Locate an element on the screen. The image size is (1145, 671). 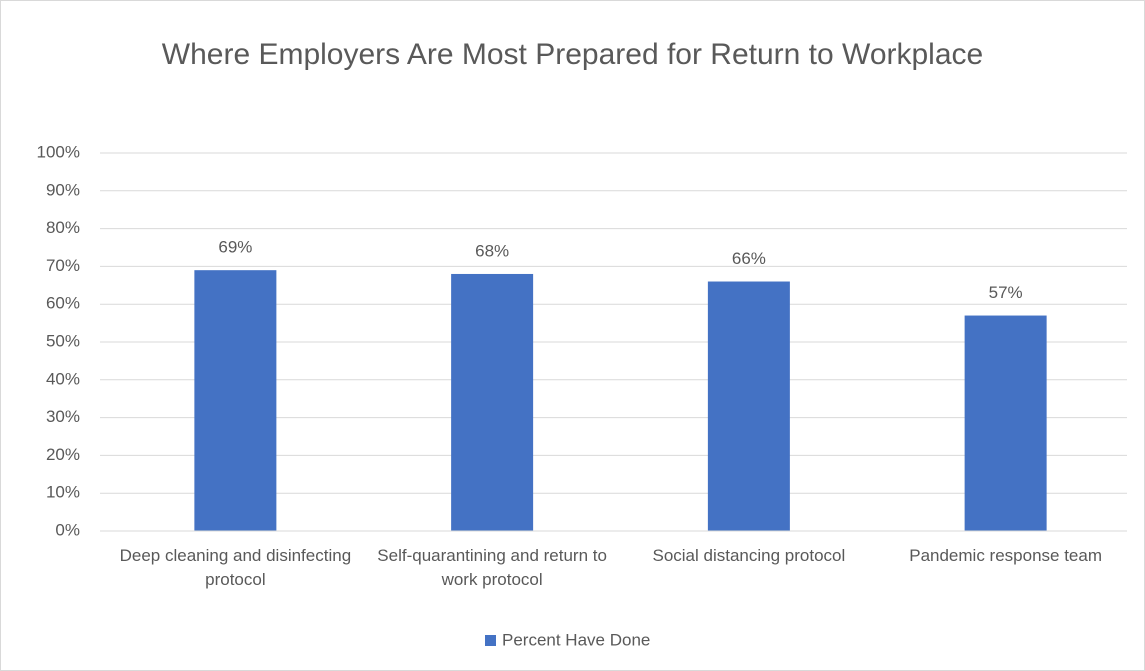
y-tick-label: 30% is located at coordinates (63, 416).